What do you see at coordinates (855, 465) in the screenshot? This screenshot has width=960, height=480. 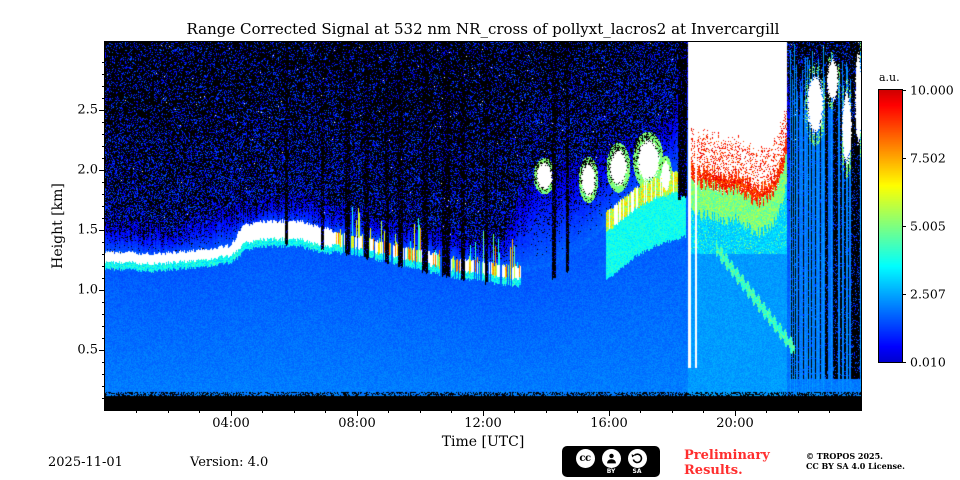 I see `copyright-line2: CC BY SA 4.0 License.` at bounding box center [855, 465].